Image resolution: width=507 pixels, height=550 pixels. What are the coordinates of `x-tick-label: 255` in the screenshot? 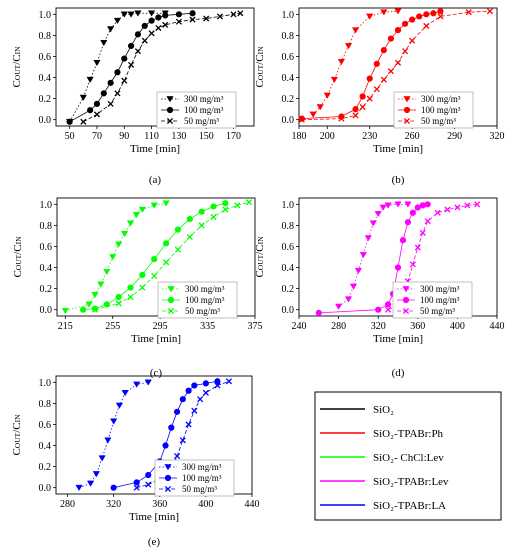 It's located at (112, 326).